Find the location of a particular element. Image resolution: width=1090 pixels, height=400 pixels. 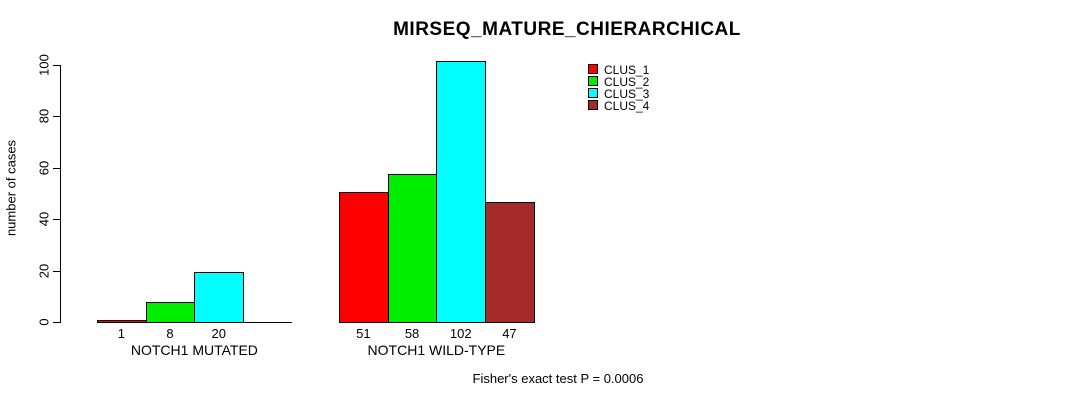

y-tick-label: 80 is located at coordinates (44, 116).